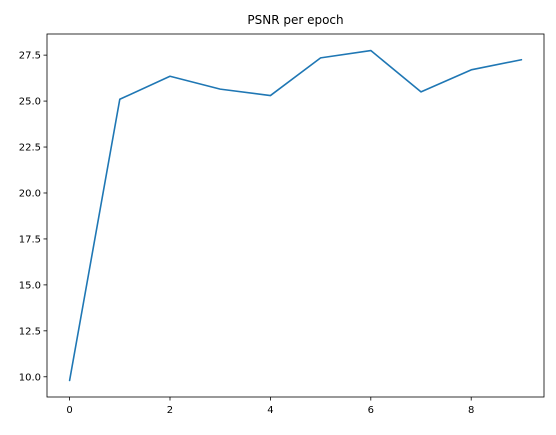 This screenshot has height=435, width=556. I want to click on x-tick-label: 2, so click(170, 410).